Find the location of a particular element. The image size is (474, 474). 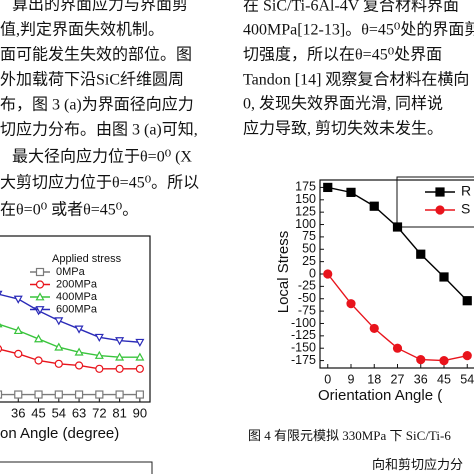

plot-frame is located at coordinates (75, 319).